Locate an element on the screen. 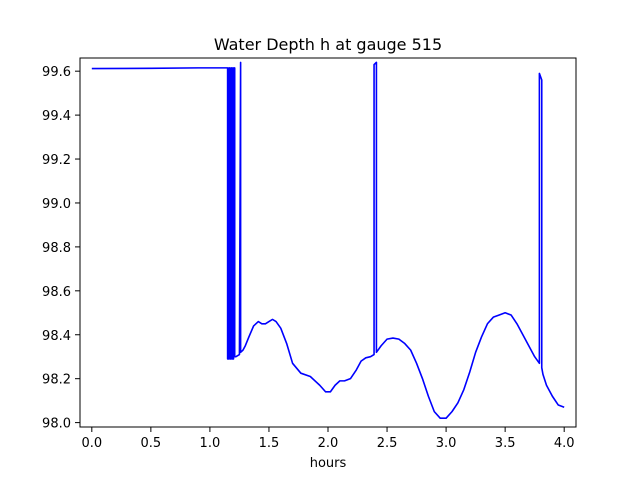  x-tick-label: 1.0 is located at coordinates (210, 443).